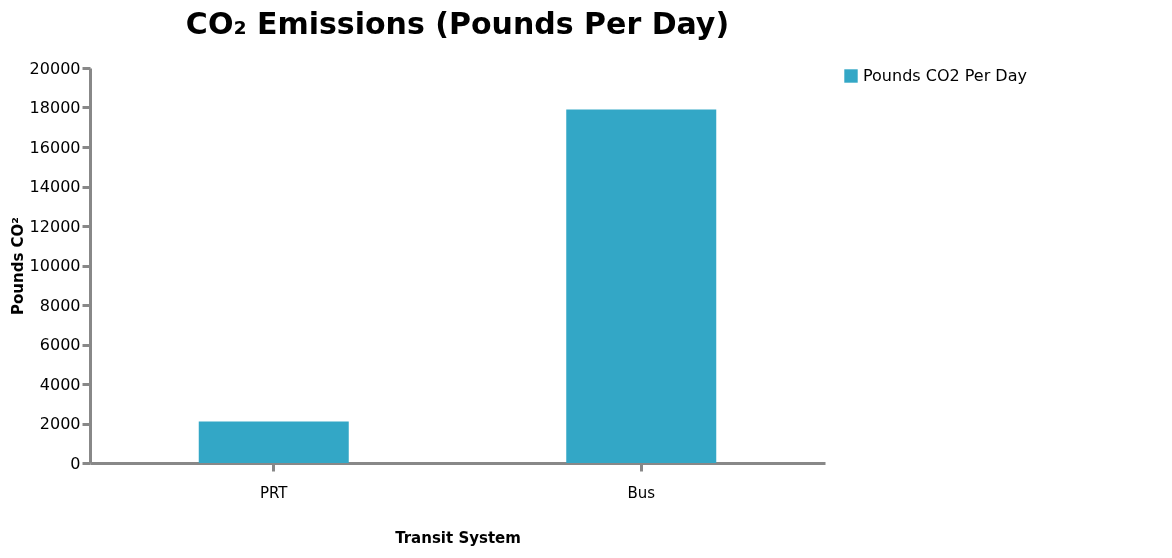 This screenshot has height=558, width=1172. What do you see at coordinates (55, 265) in the screenshot?
I see `y-tick-label: 10000` at bounding box center [55, 265].